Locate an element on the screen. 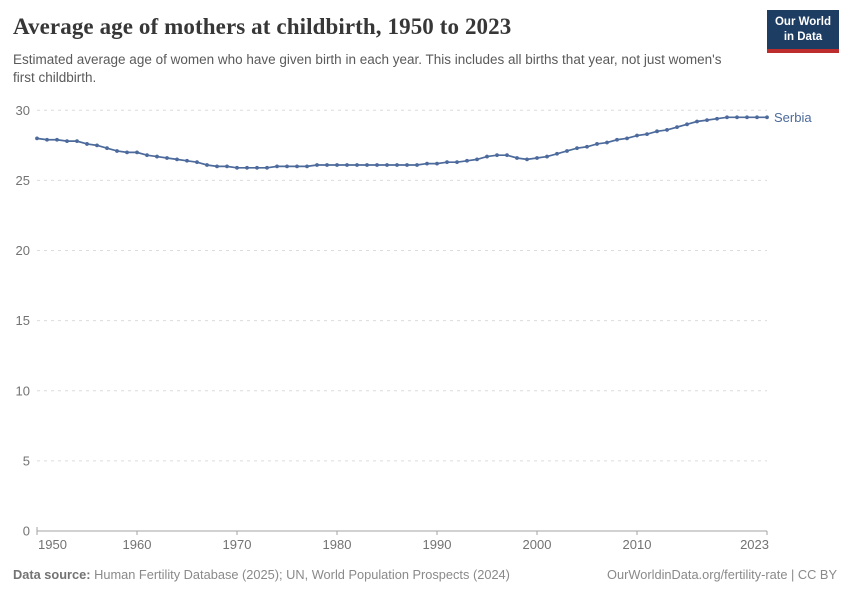 This screenshot has width=850, height=600. y-axis-tick-label: 10 is located at coordinates (23, 390).